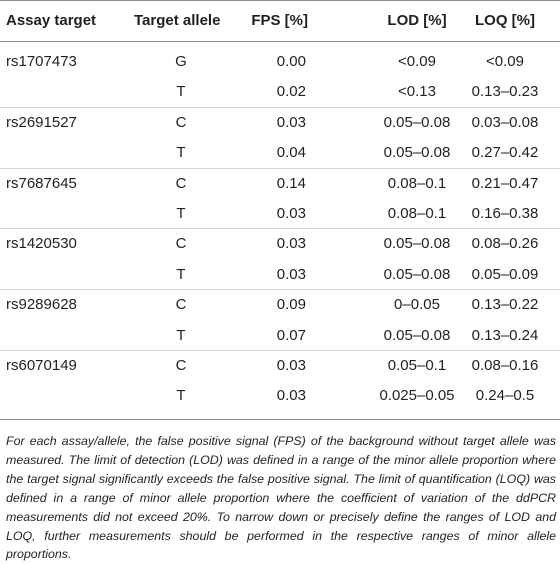 Image resolution: width=560 pixels, height=564 pixels. What do you see at coordinates (280, 0) in the screenshot?
I see `table-top-rule` at bounding box center [280, 0].